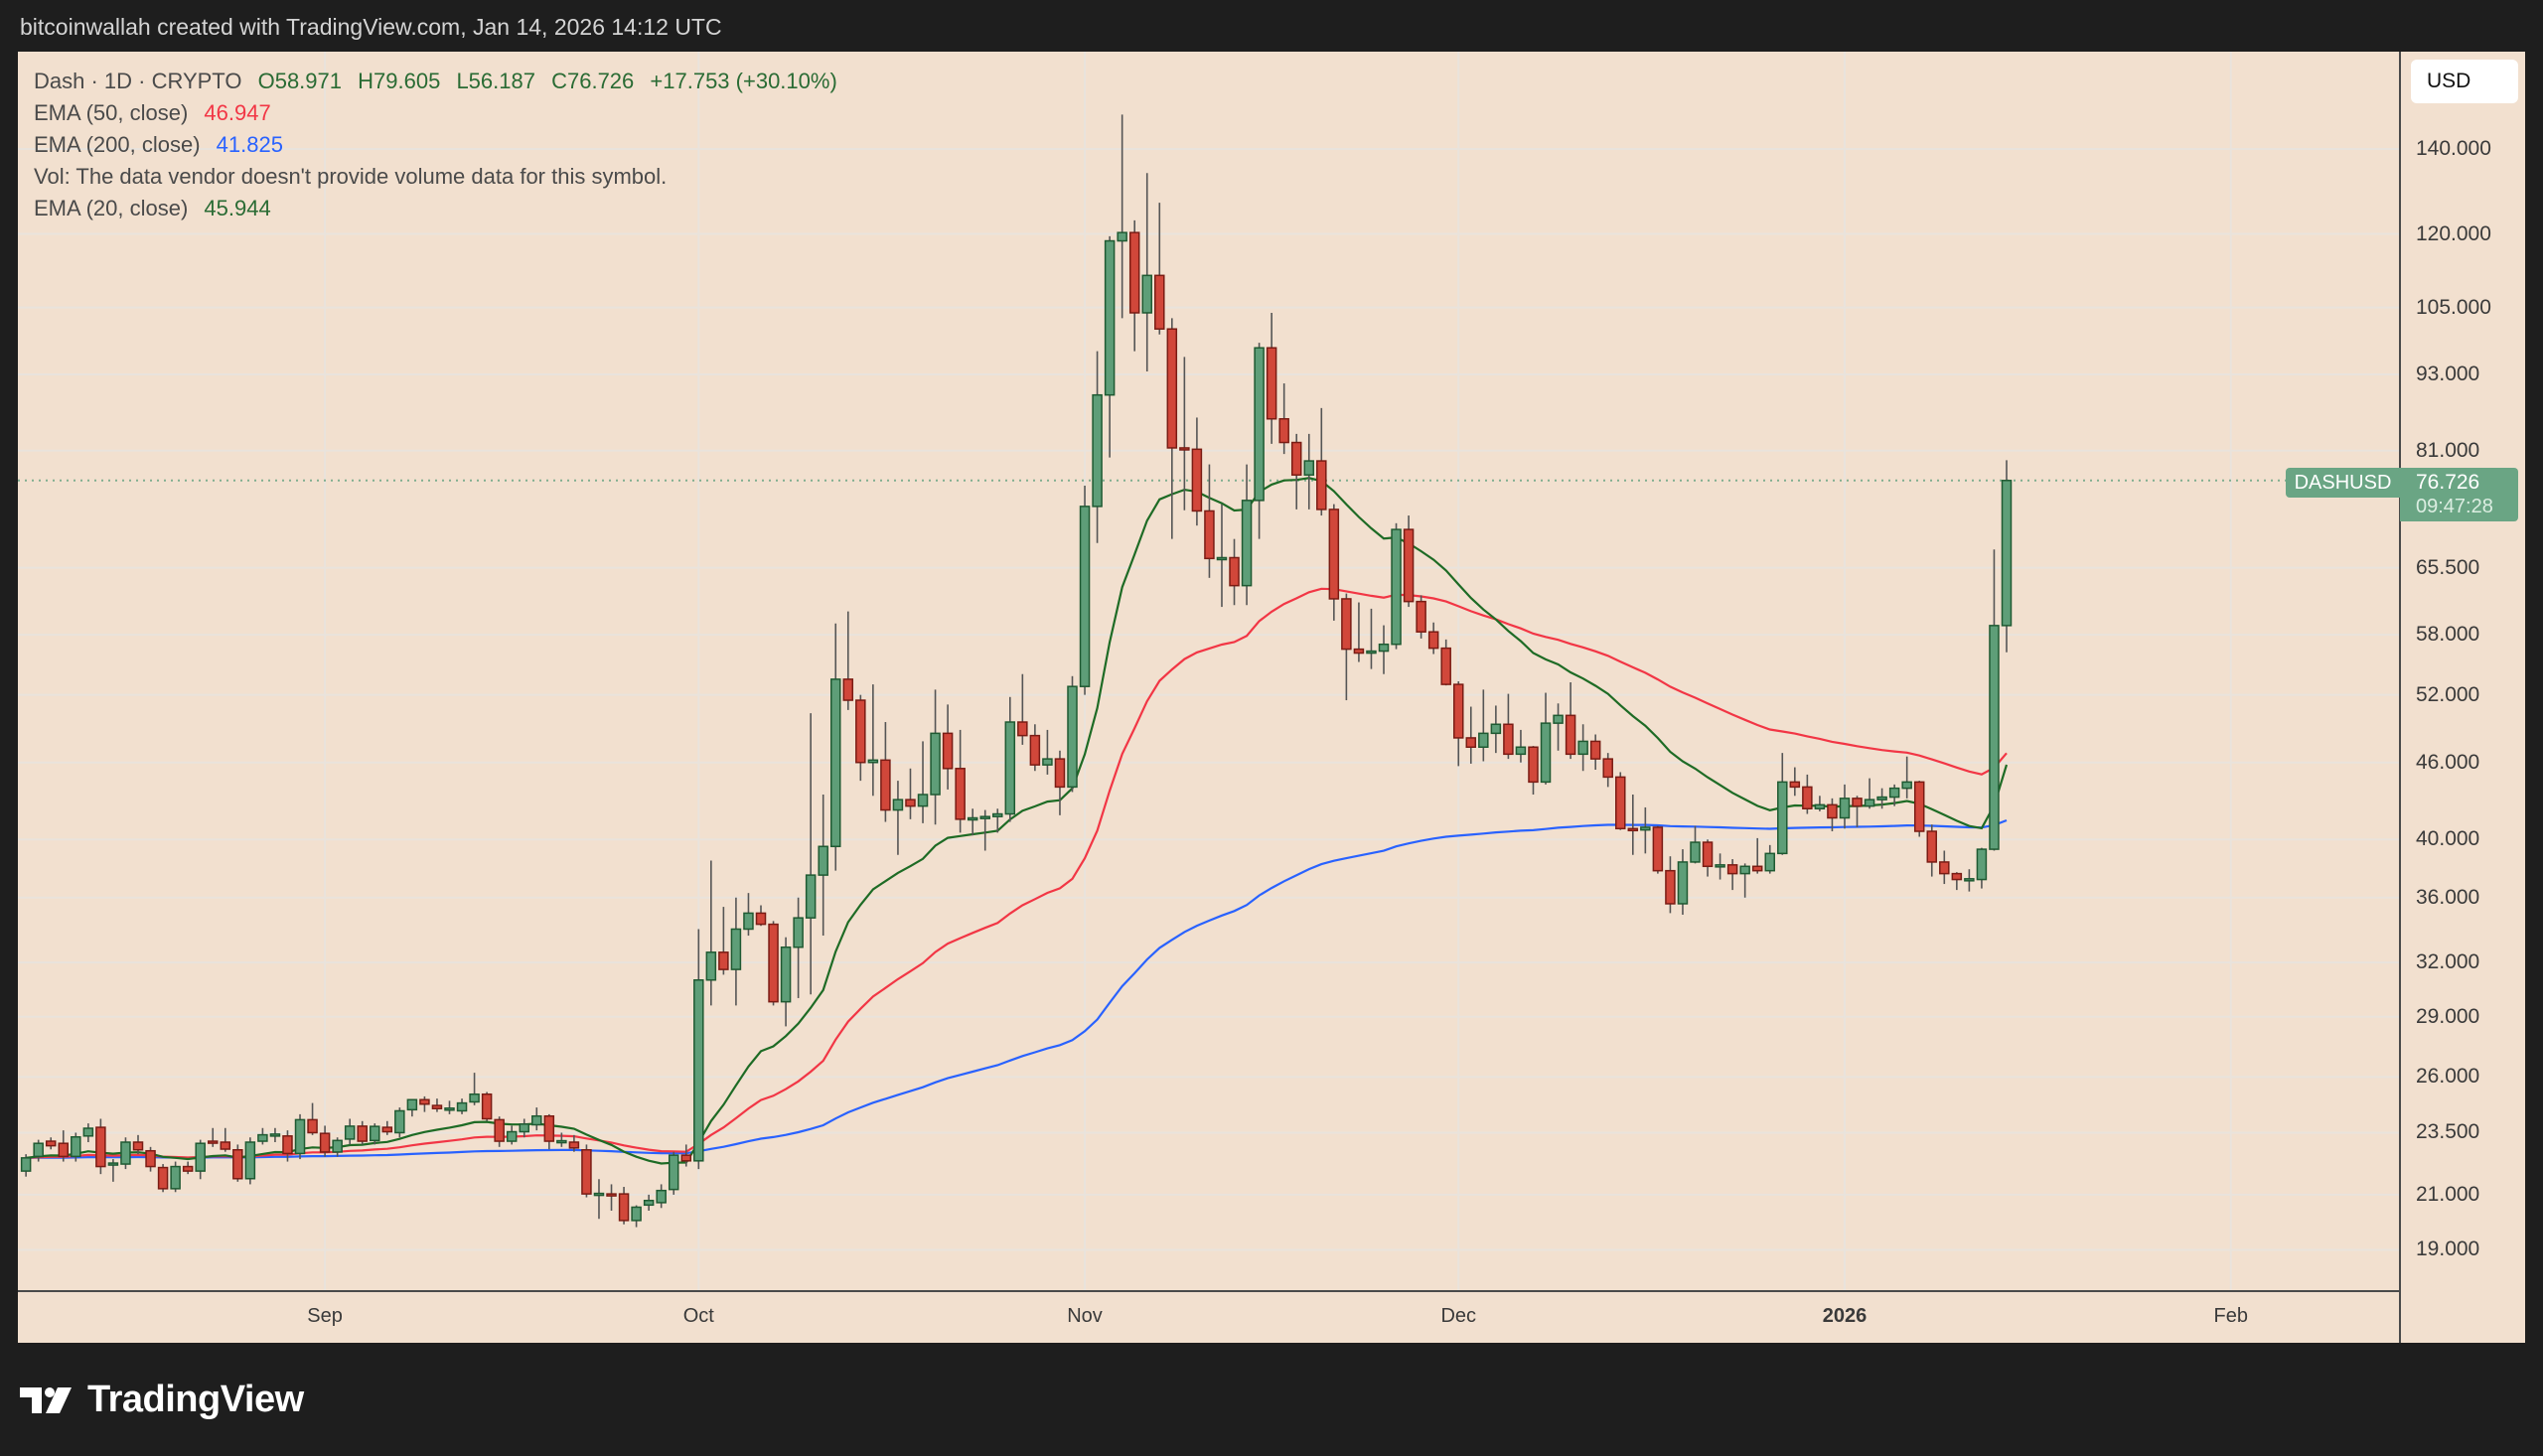 The width and height of the screenshot is (2543, 1456). Describe the element at coordinates (435, 113) in the screenshot. I see `legend-ema50-row: EMA (50, close) 46.947` at that location.